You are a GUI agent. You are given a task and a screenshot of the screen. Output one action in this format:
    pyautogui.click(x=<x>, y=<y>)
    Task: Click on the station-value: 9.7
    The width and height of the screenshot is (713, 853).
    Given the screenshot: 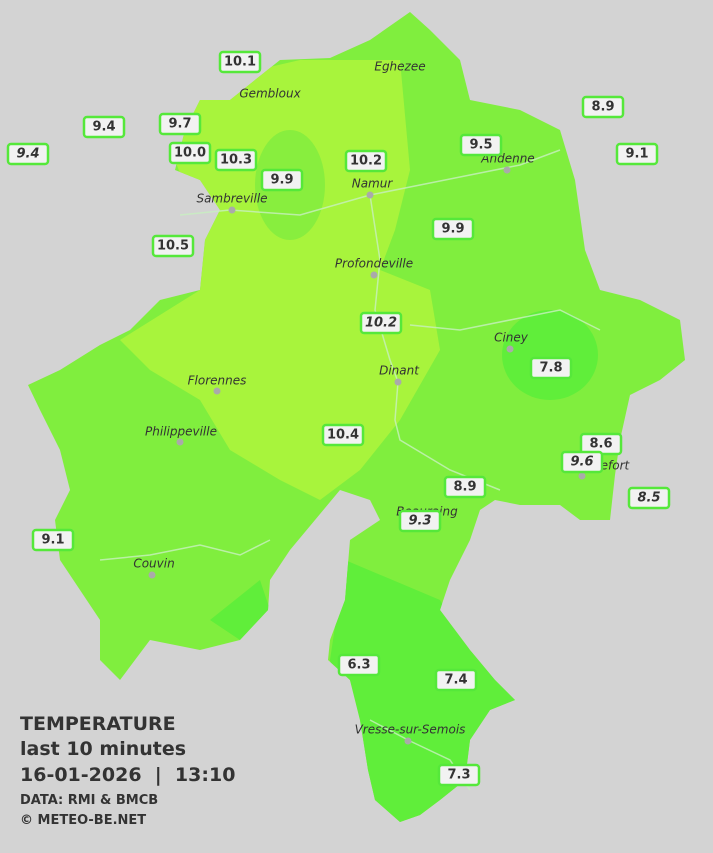 What is the action you would take?
    pyautogui.click(x=179, y=124)
    